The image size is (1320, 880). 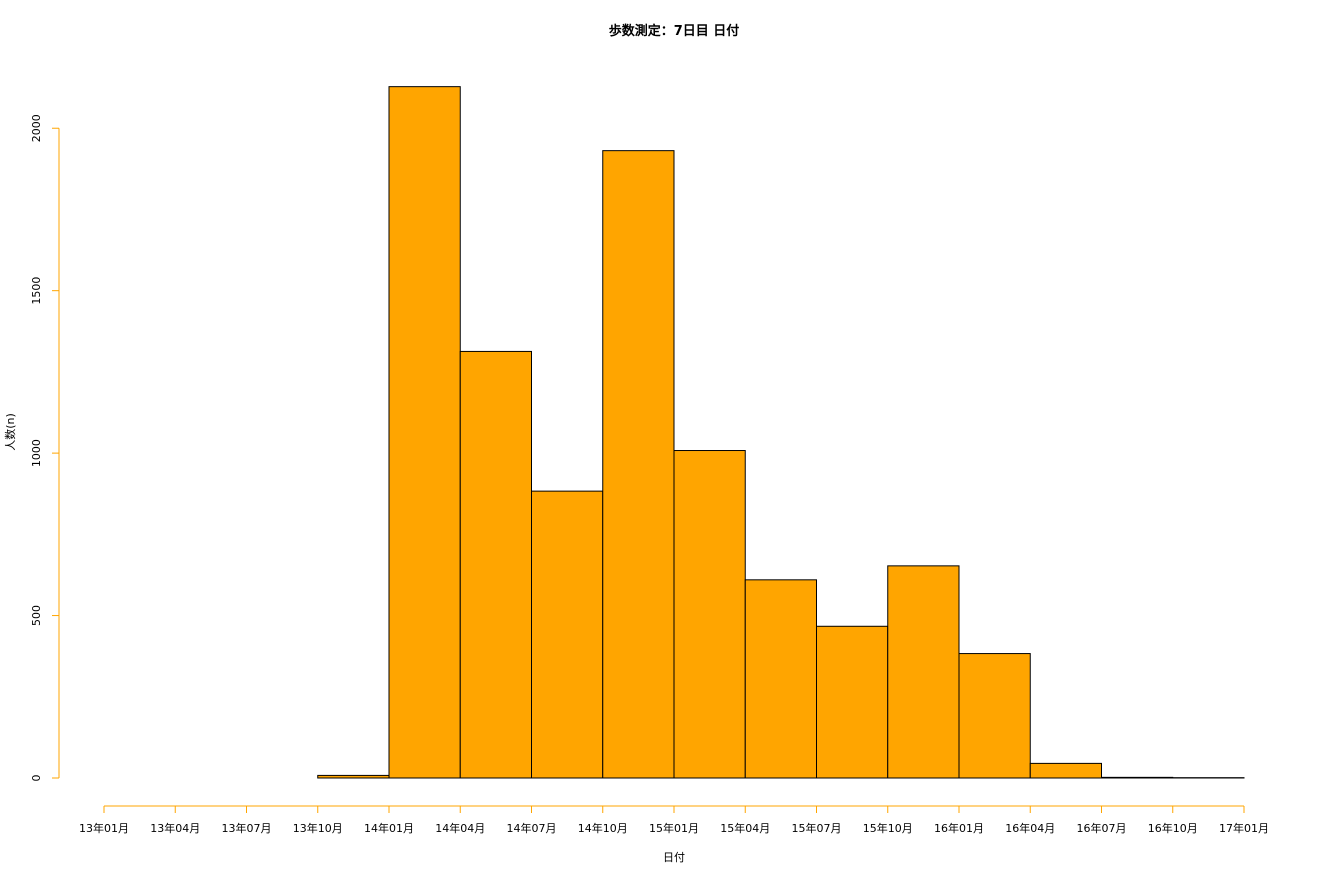 I want to click on x-tick-label: 15年01月, so click(x=674, y=828).